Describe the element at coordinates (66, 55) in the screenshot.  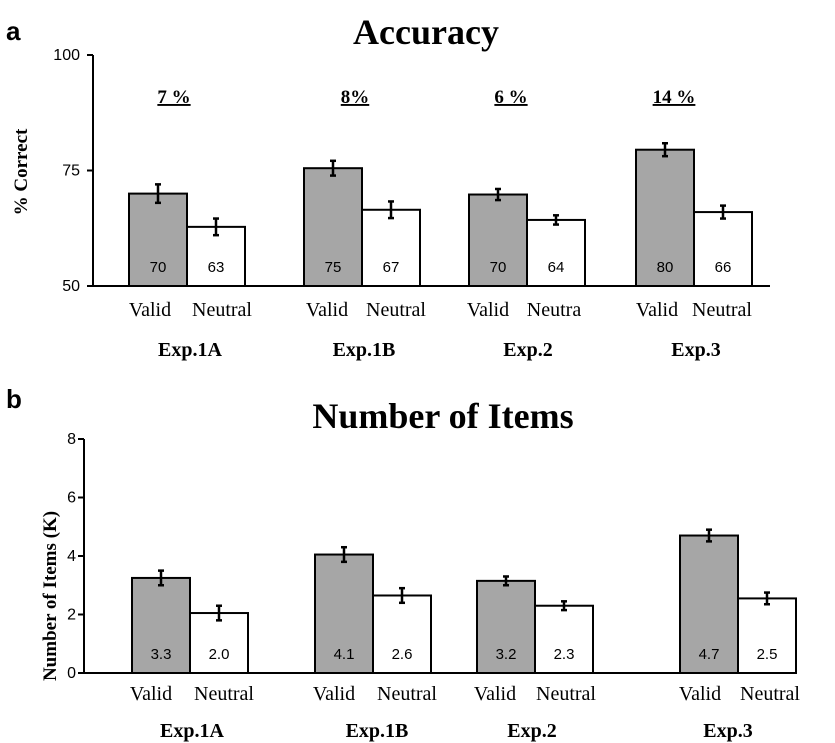
I see `panel-a-ytick-label: 100` at that location.